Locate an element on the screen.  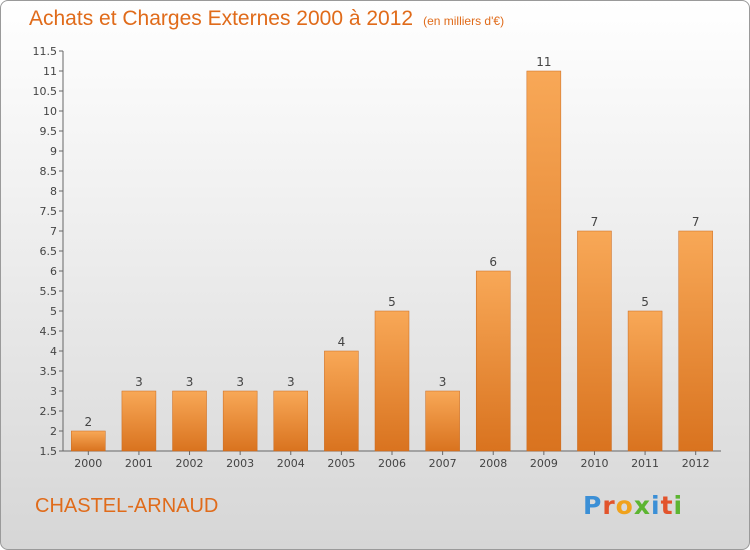
value-label: 11 is located at coordinates (543, 62).